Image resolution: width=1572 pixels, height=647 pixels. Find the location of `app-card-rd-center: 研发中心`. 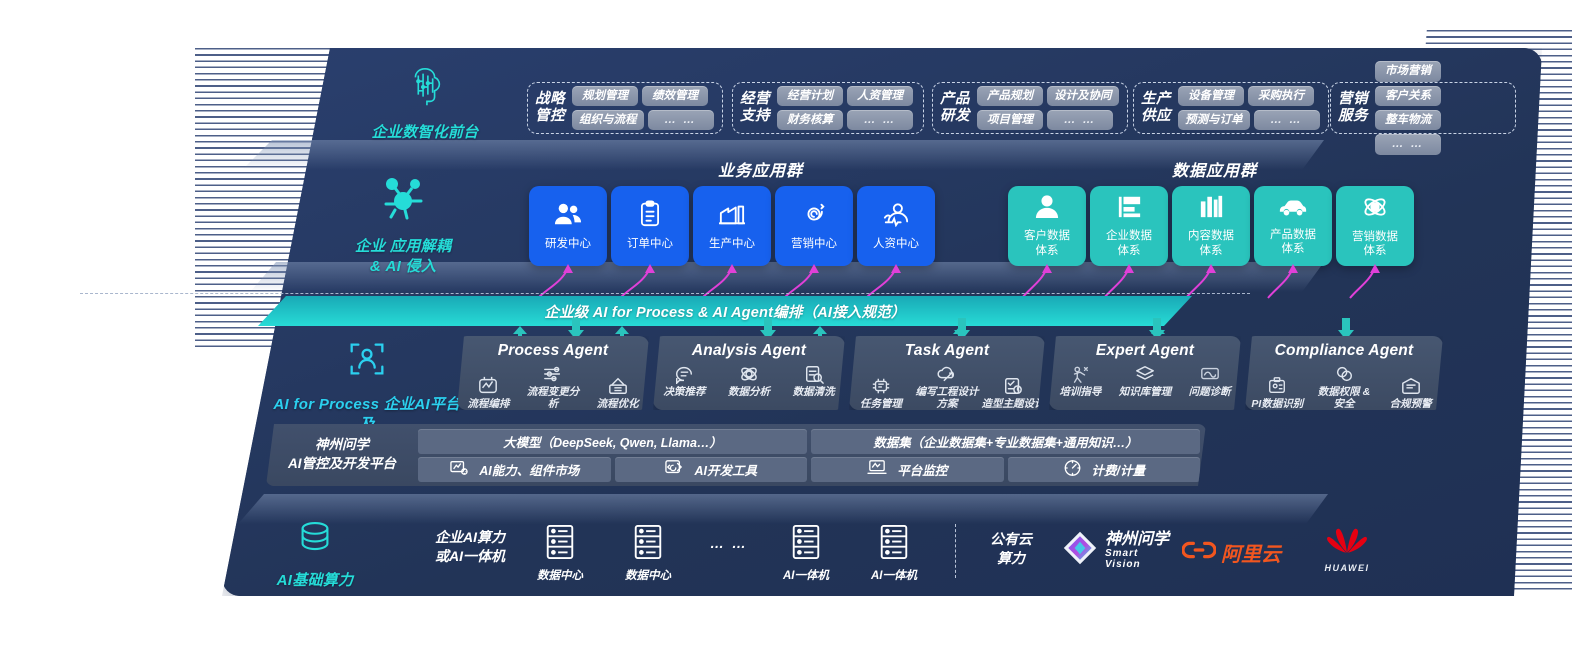

app-card-rd-center: 研发中心 is located at coordinates (568, 226).